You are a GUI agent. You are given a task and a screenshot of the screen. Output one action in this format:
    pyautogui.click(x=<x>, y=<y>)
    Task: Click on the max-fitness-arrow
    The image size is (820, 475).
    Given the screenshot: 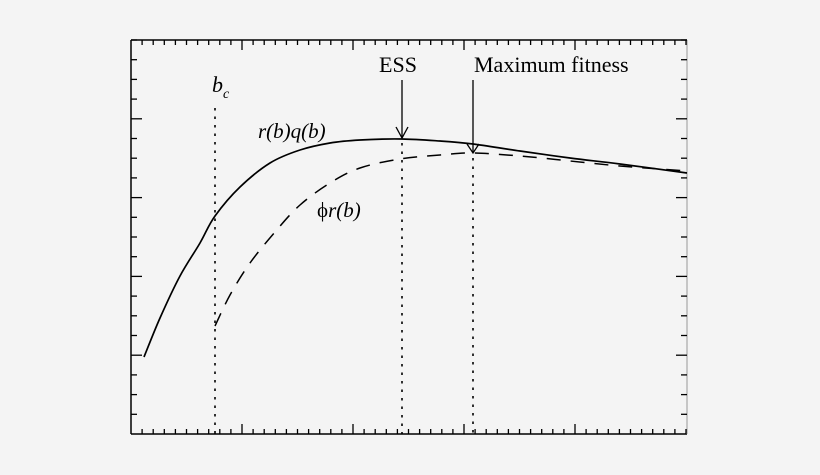 What is the action you would take?
    pyautogui.click(x=473, y=117)
    